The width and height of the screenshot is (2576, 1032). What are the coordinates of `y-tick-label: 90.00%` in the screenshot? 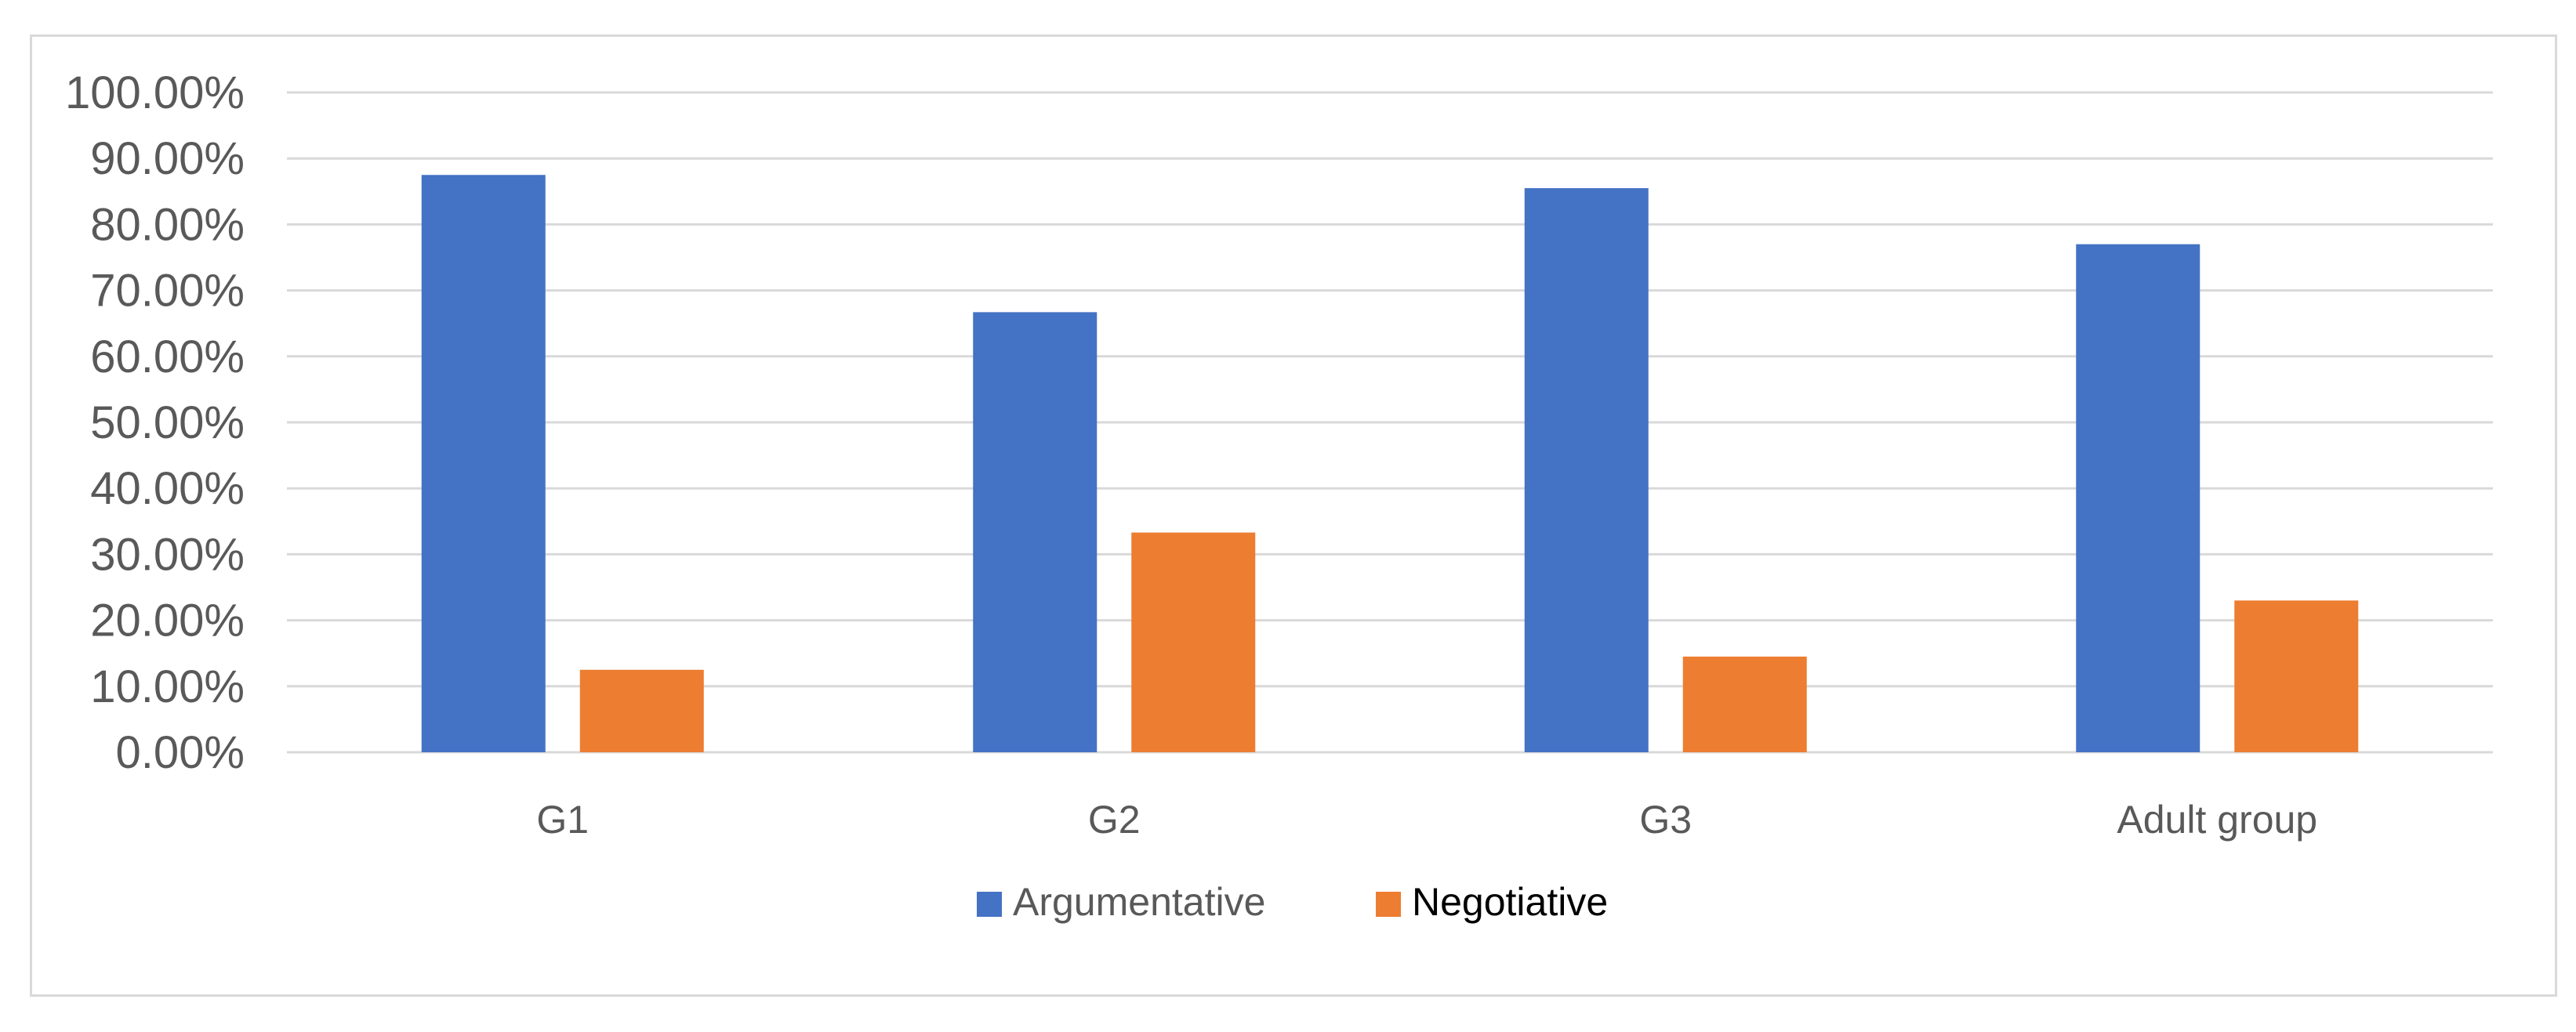 It's located at (167, 158).